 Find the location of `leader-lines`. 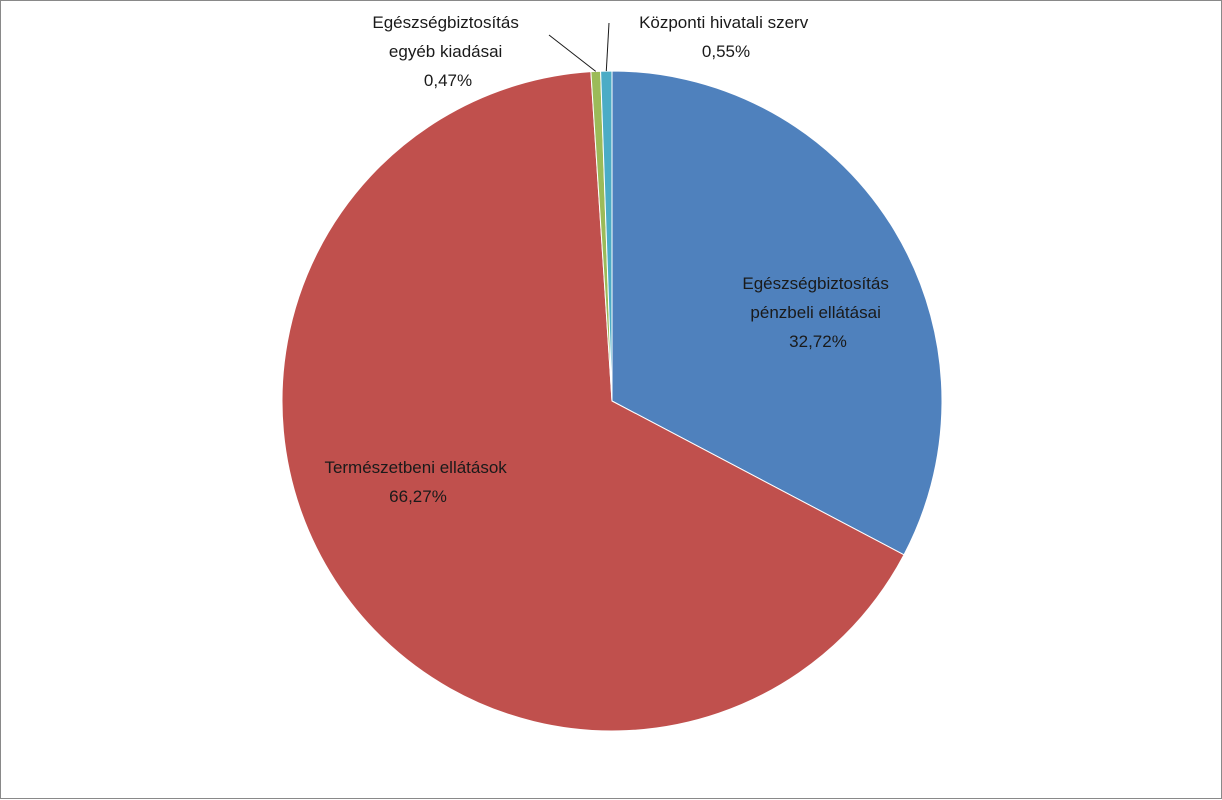

leader-lines is located at coordinates (579, 47).